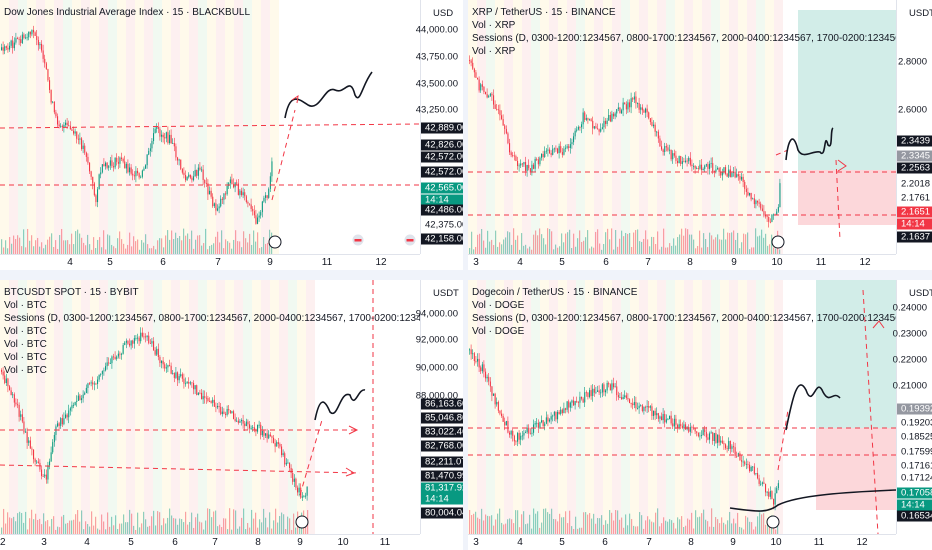  I want to click on time-tick-label: 7, so click(218, 262).